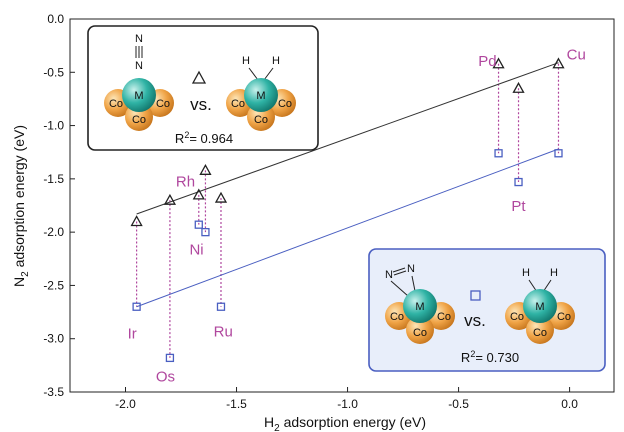  What do you see at coordinates (53, 72) in the screenshot?
I see `y-tick-label: -0.5` at bounding box center [53, 72].